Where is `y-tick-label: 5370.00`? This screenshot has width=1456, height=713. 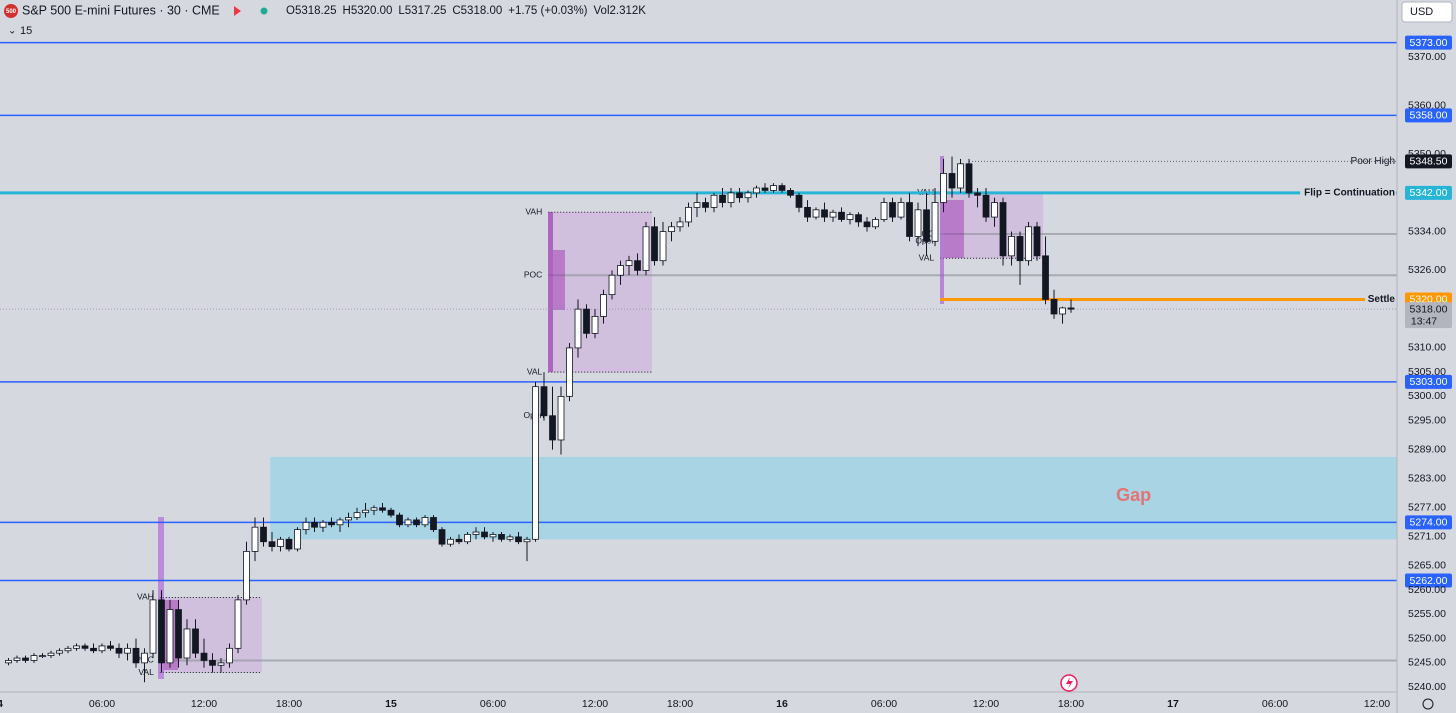 y-tick-label: 5370.00 is located at coordinates (1427, 57).